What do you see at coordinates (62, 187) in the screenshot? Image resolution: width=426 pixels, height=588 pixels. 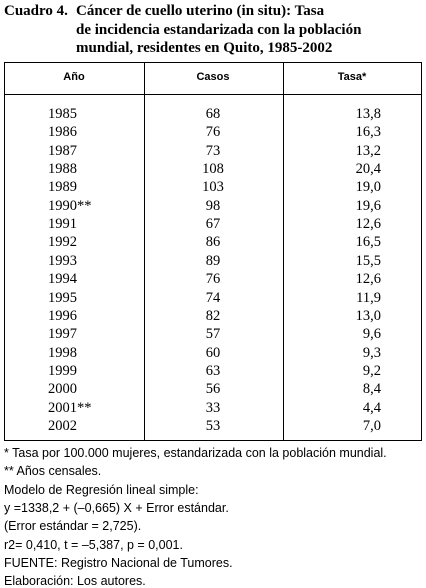 I see `table-cell: 1989` at bounding box center [62, 187].